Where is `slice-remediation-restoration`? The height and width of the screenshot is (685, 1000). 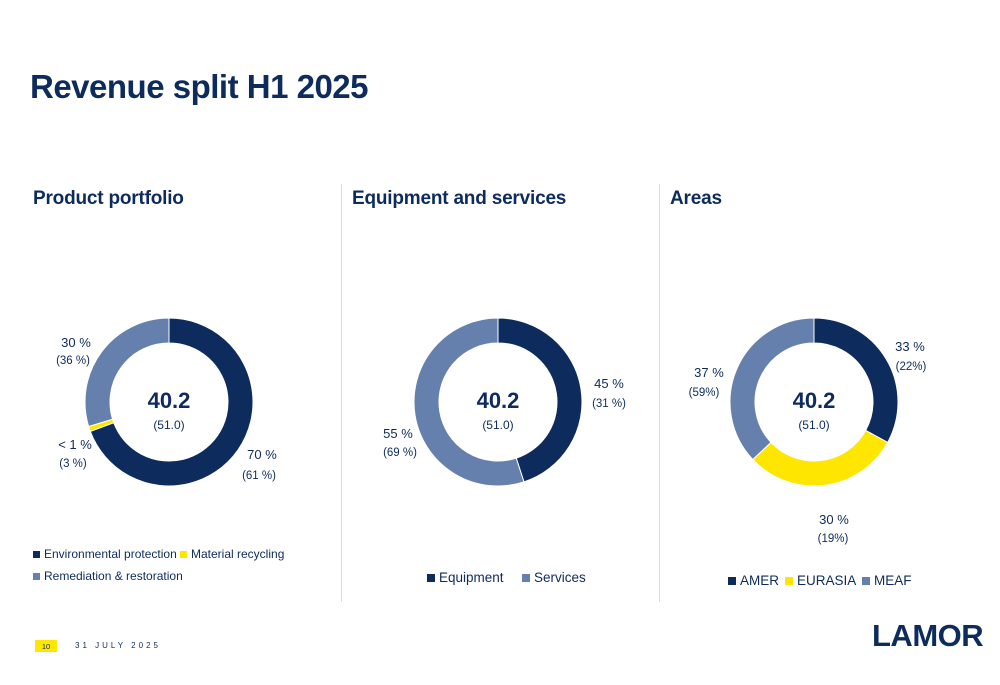 slice-remediation-restoration is located at coordinates (127, 372).